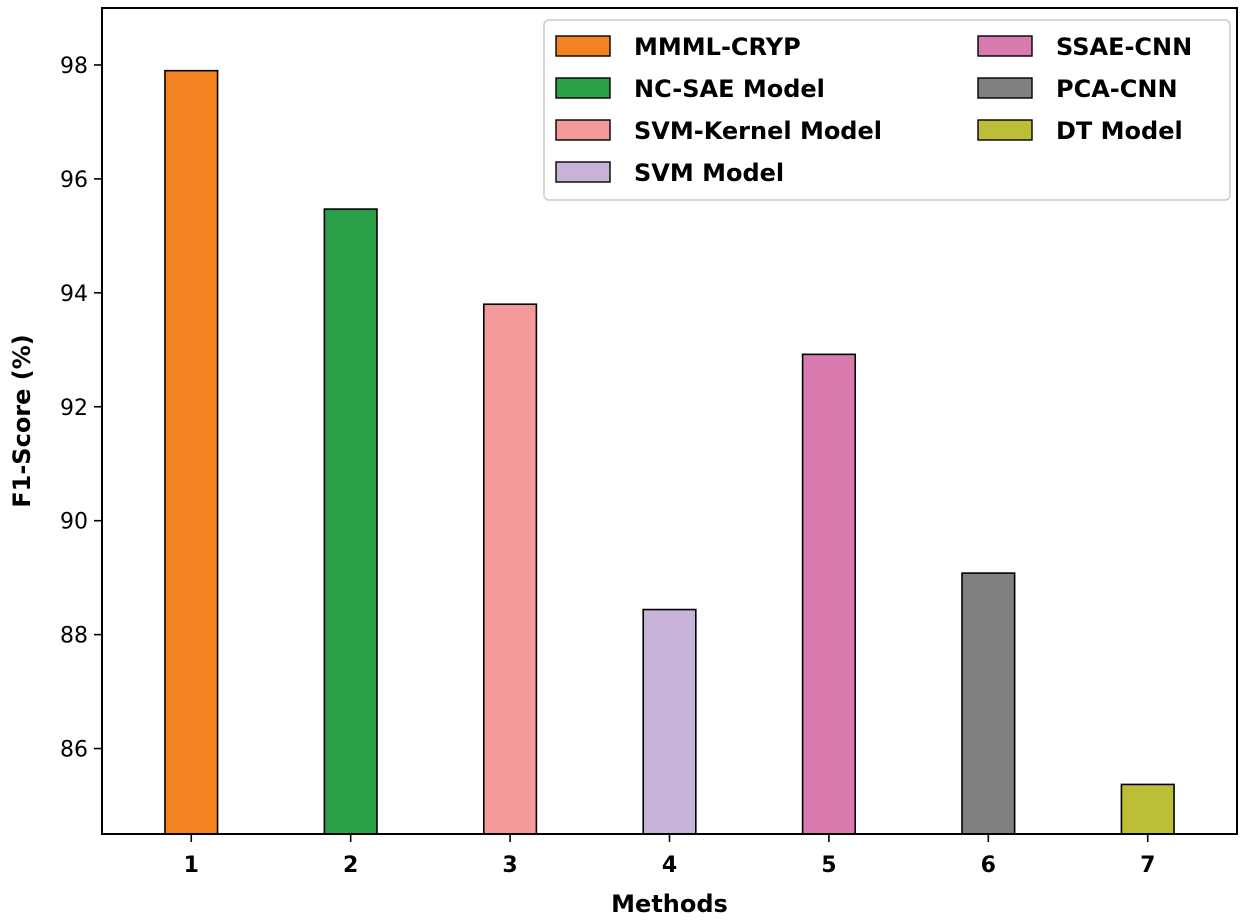  I want to click on legend-label: NC-SAE Model, so click(729, 89).